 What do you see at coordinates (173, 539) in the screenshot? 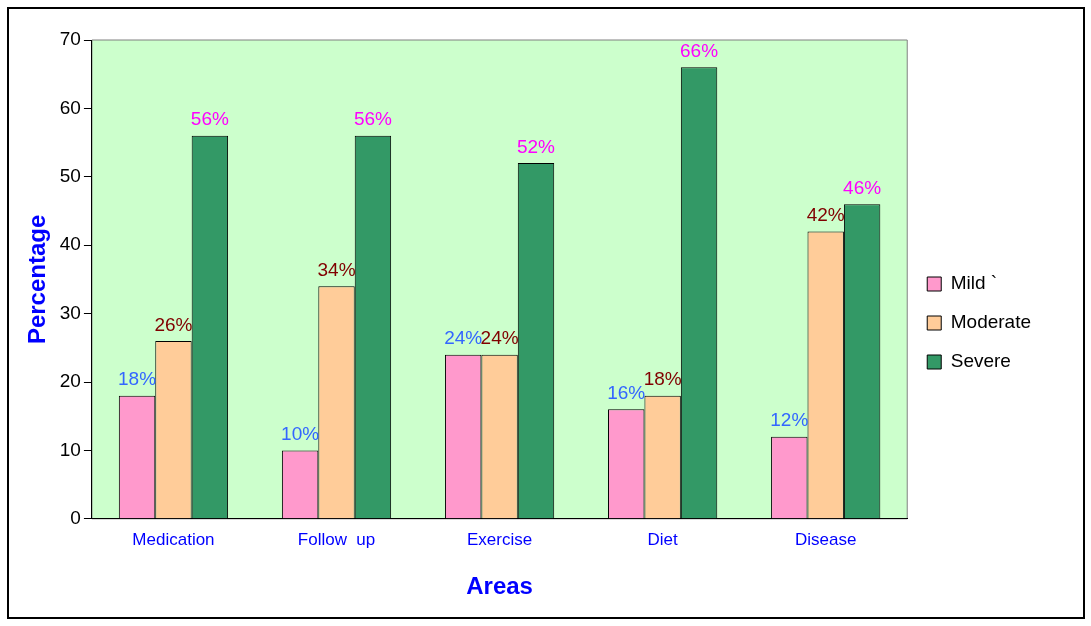
I see `x-tick-label: Medication` at bounding box center [173, 539].